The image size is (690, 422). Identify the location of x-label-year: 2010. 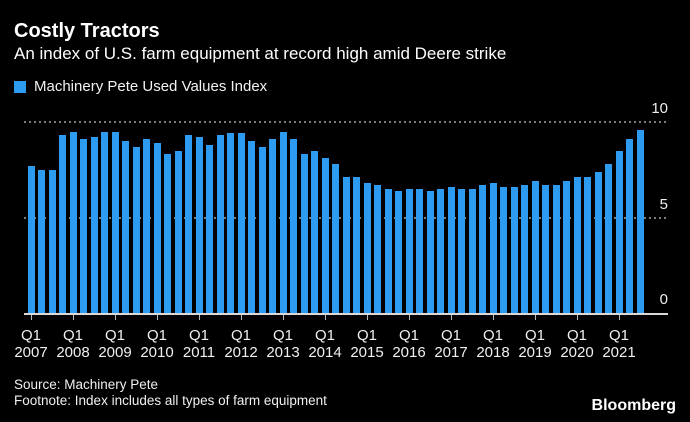
(157, 352).